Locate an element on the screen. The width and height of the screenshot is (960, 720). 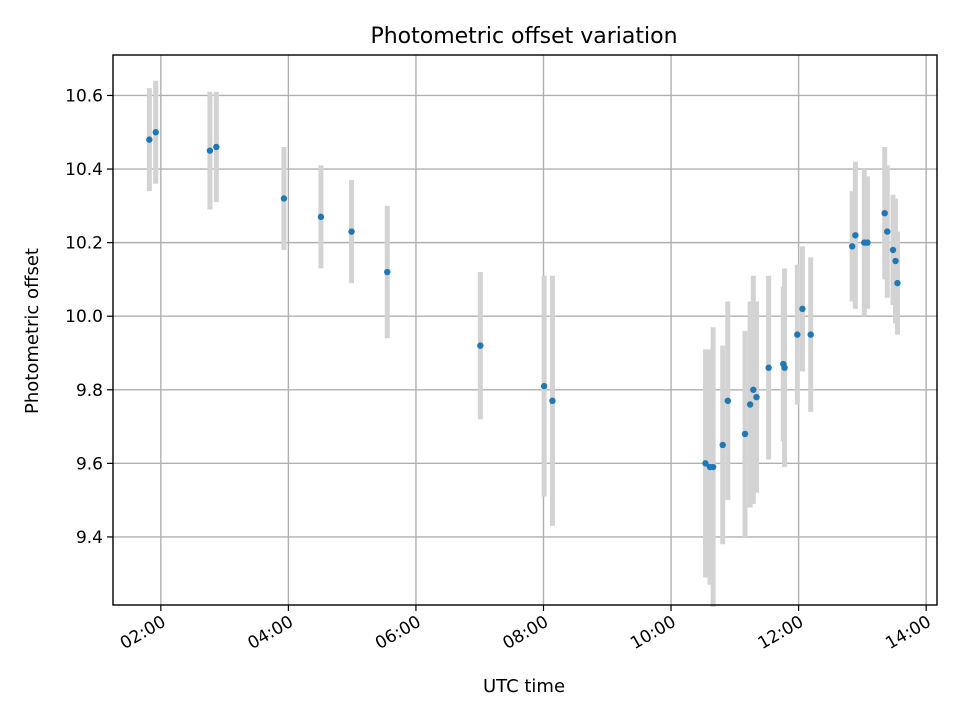
y-axis-ticks: 9.4 9.6 9.8 10.0 10.2 10.4 10.6 is located at coordinates (89, 317).